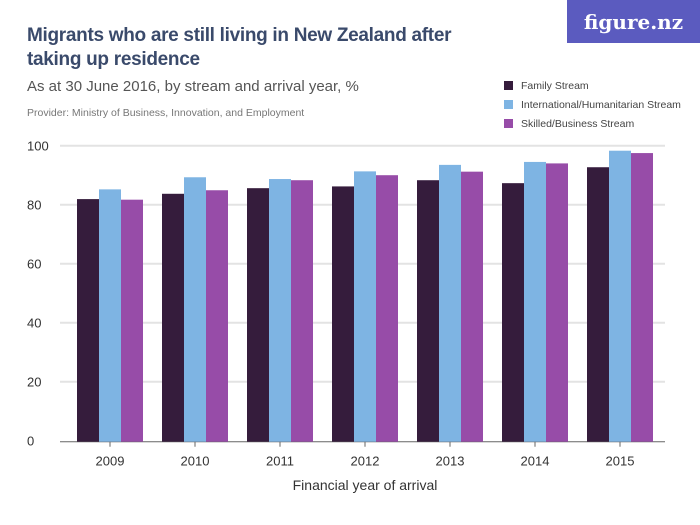 This screenshot has height=525, width=700. What do you see at coordinates (280, 461) in the screenshot?
I see `x-tick-label: 2011` at bounding box center [280, 461].